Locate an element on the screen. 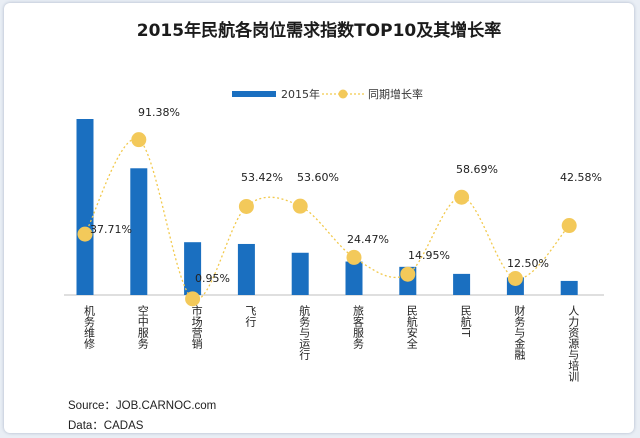 This screenshot has width=640, height=438. source-note: Source：JOB.CARNOC.com is located at coordinates (142, 406).